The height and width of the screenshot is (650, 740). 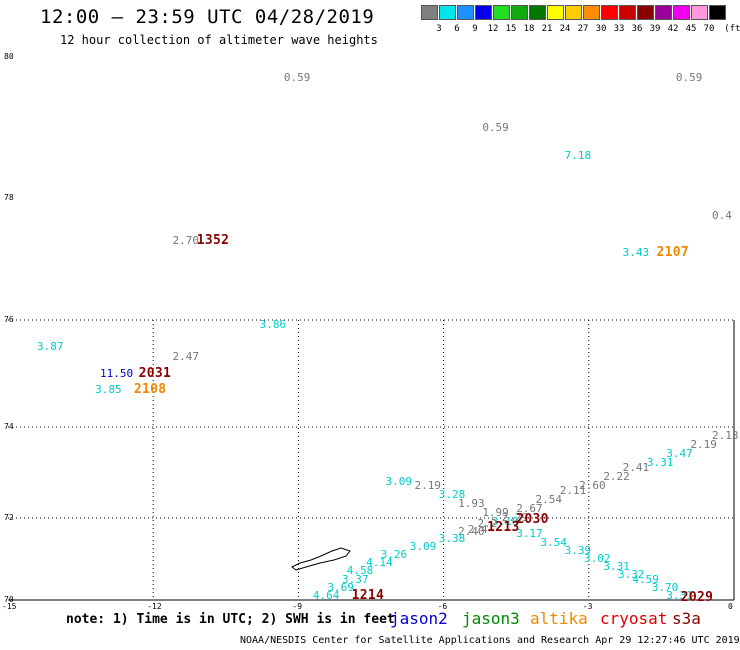 I want to click on wave-height-value: 2.47, so click(x=186, y=357).